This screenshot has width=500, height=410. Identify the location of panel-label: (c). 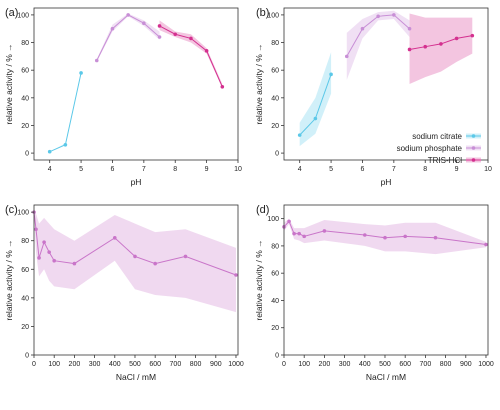
(11, 210).